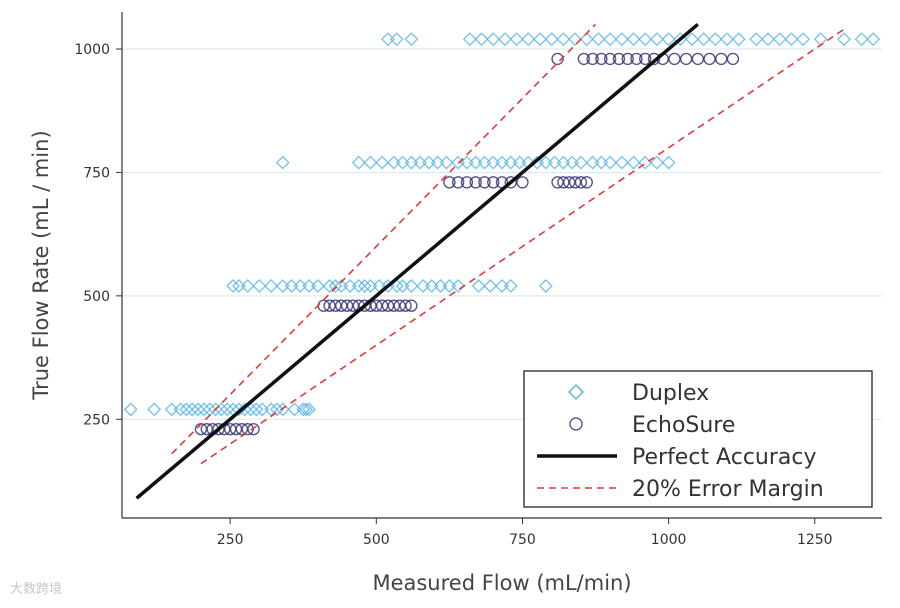 The height and width of the screenshot is (608, 900). What do you see at coordinates (96, 173) in the screenshot?
I see `y-tick-label: 750` at bounding box center [96, 173].